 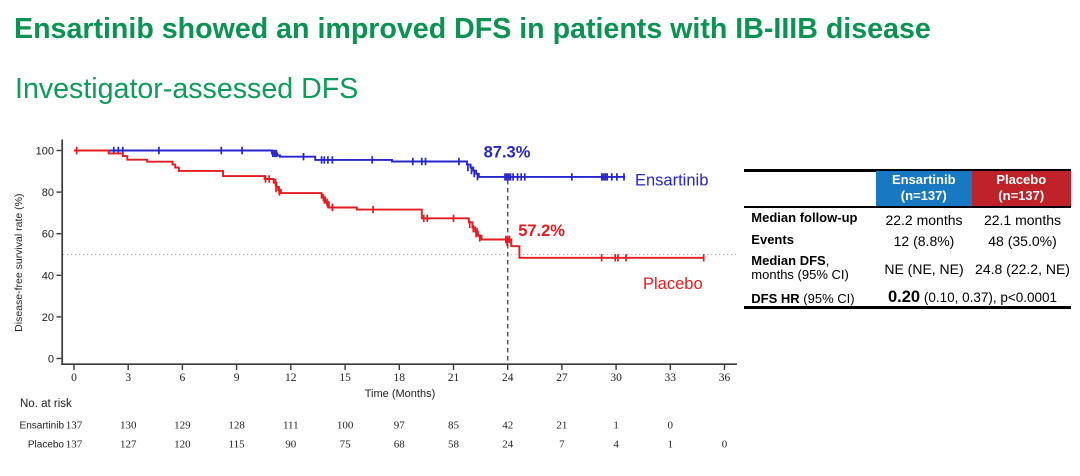 I want to click on svg-text: 75, so click(x=346, y=445).